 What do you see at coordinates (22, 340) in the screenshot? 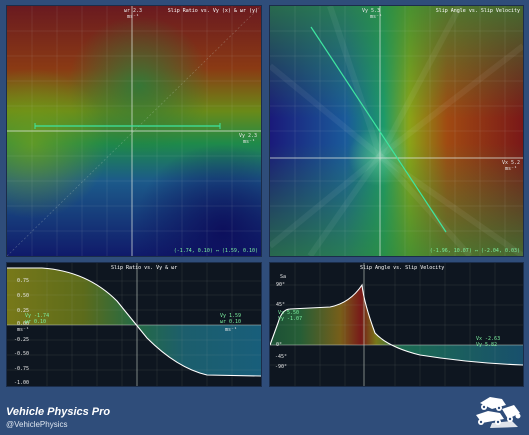
I see `tick-label: -0.25` at bounding box center [22, 340].